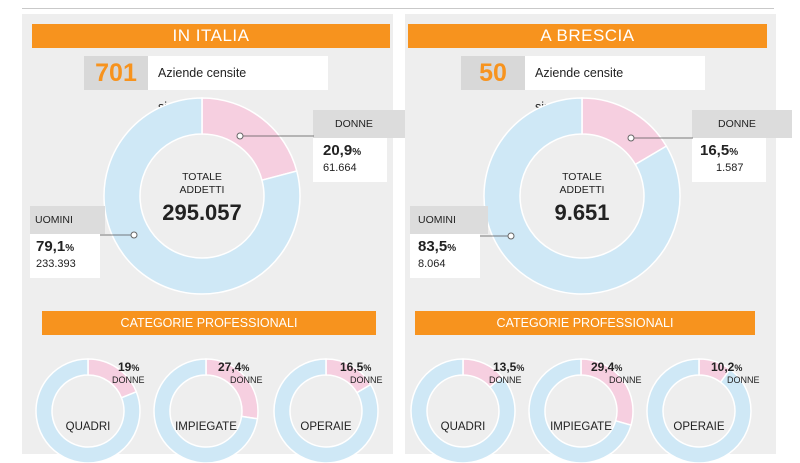 This screenshot has height=463, width=800. What do you see at coordinates (505, 367) in the screenshot?
I see `category-pct-value: 13,5` at bounding box center [505, 367].